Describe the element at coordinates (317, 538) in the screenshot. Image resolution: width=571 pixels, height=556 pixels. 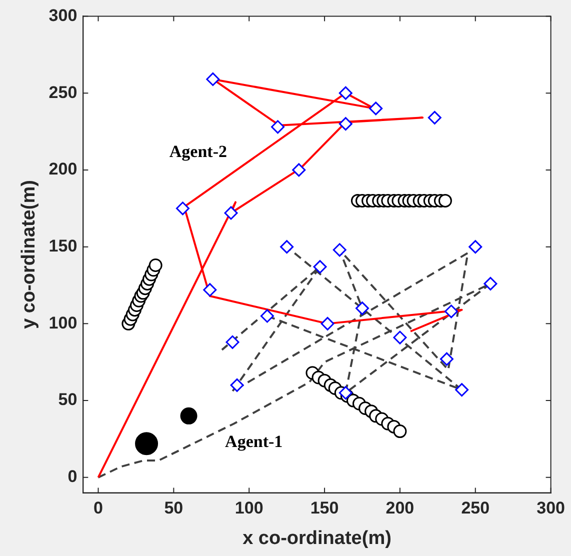
I see `x-axis-title: x co-ordinate(m)` at that location.